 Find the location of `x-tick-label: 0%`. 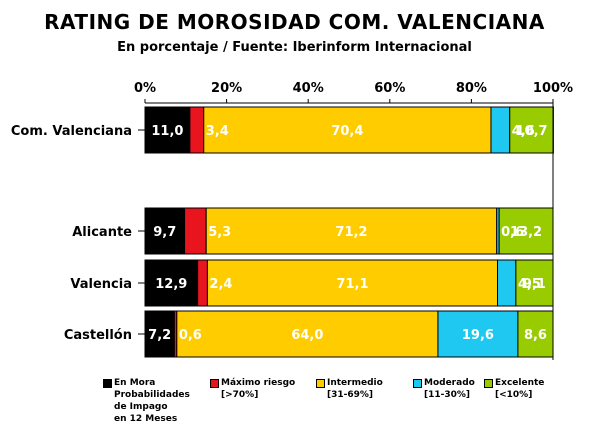

x-tick-label: 0% is located at coordinates (145, 88).